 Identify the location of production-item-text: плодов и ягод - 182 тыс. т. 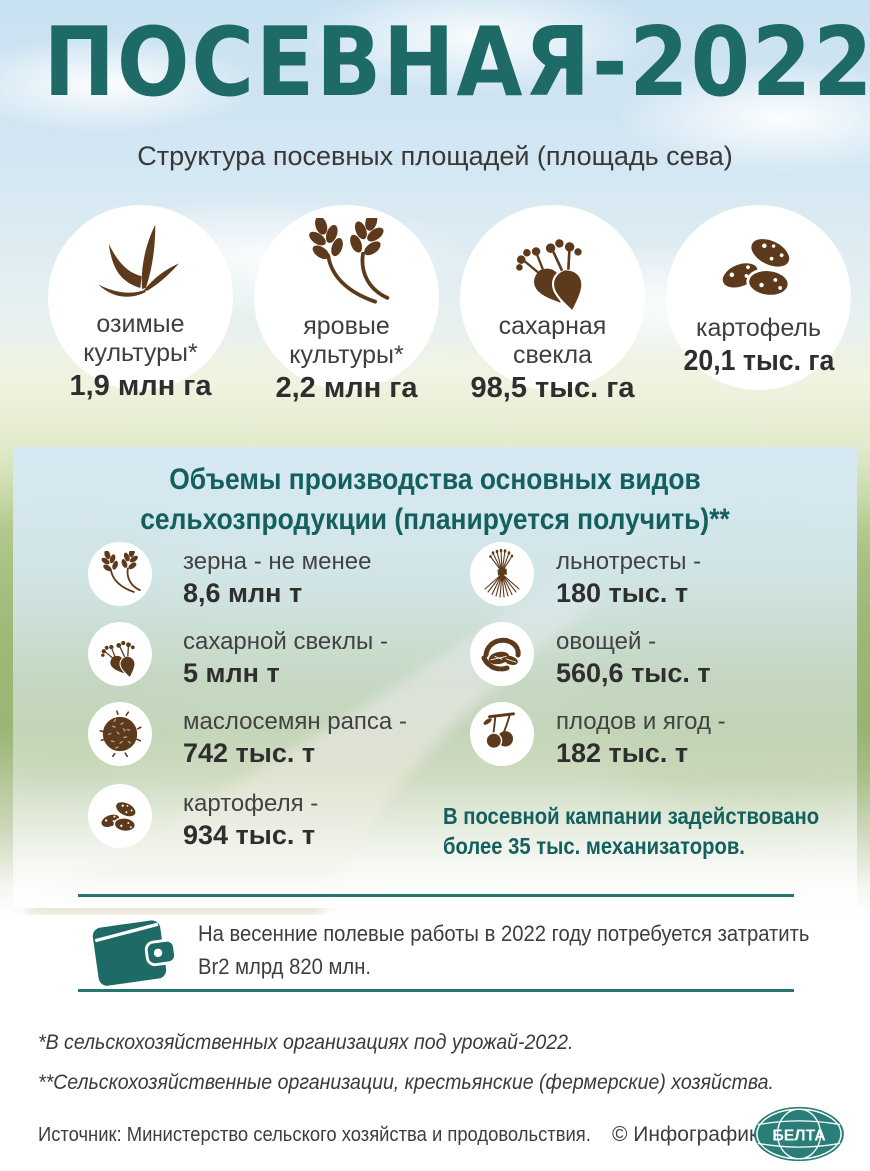
(641, 738).